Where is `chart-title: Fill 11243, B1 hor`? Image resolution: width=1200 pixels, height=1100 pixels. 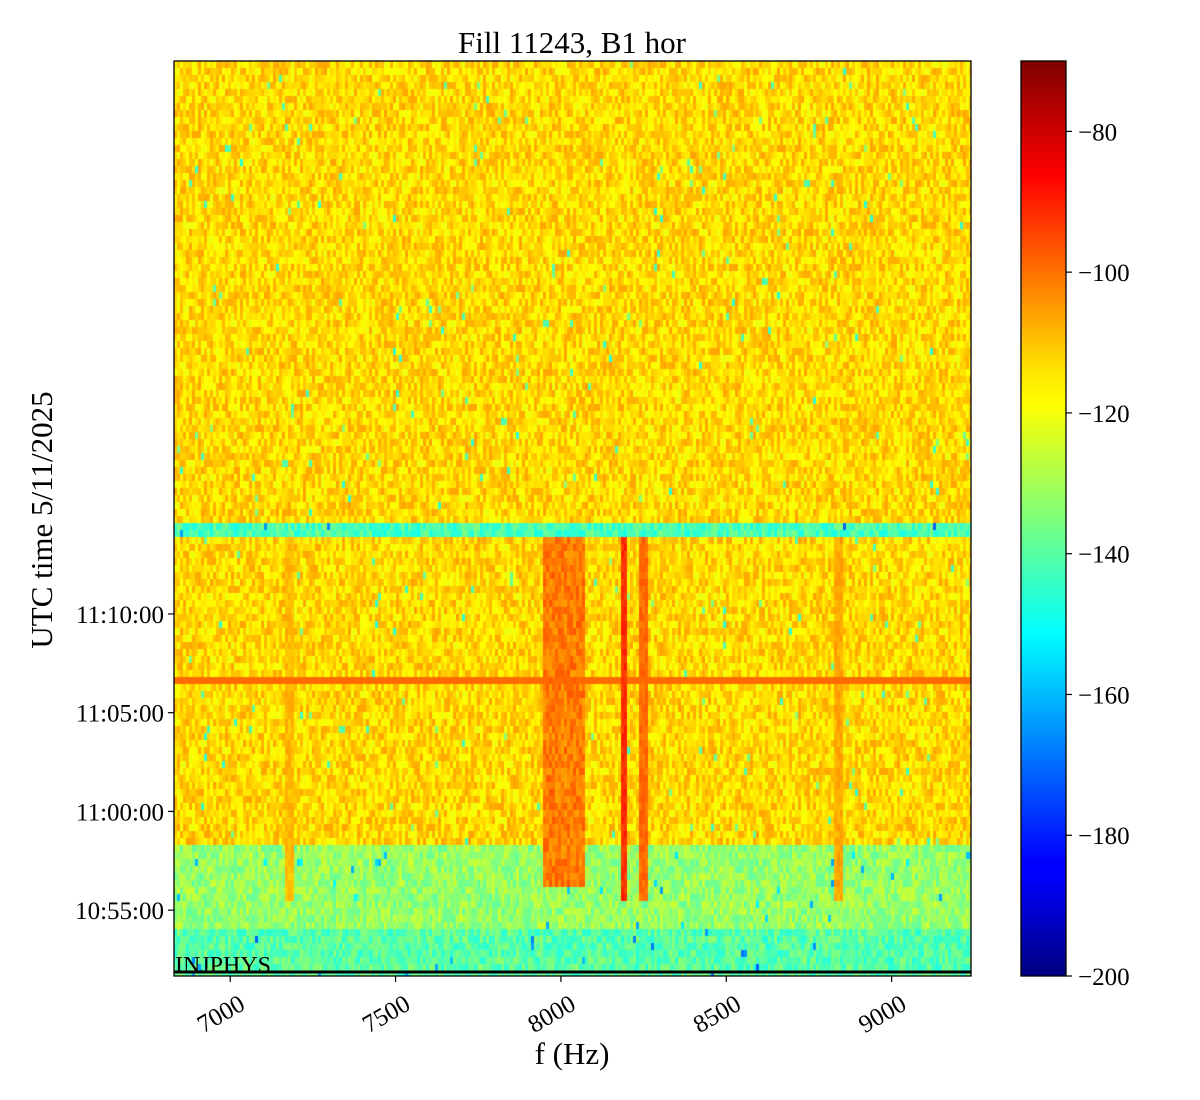
chart-title: Fill 11243, B1 hor is located at coordinates (572, 42).